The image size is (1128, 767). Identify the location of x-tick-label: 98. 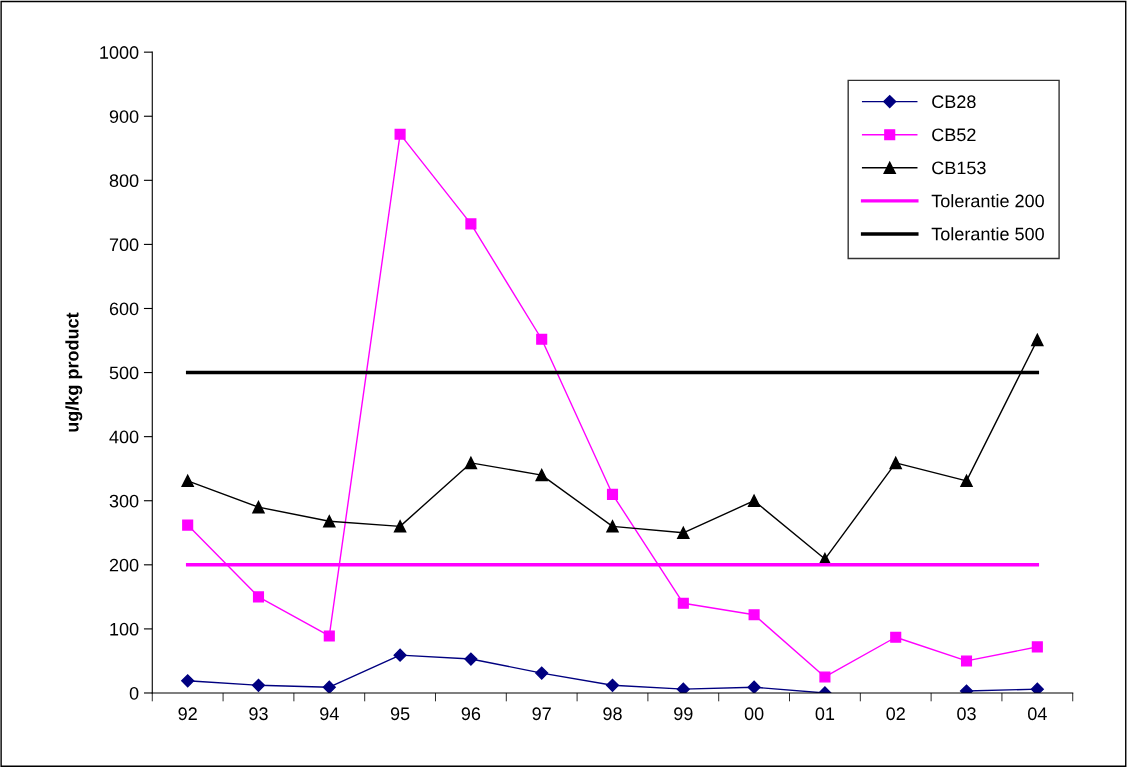
(612, 714).